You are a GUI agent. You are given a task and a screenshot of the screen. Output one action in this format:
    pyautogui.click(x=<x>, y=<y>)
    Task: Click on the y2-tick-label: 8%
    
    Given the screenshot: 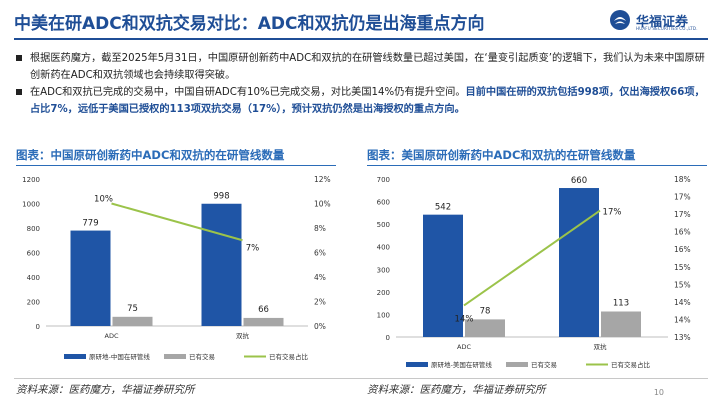 What is the action you would take?
    pyautogui.click(x=320, y=228)
    